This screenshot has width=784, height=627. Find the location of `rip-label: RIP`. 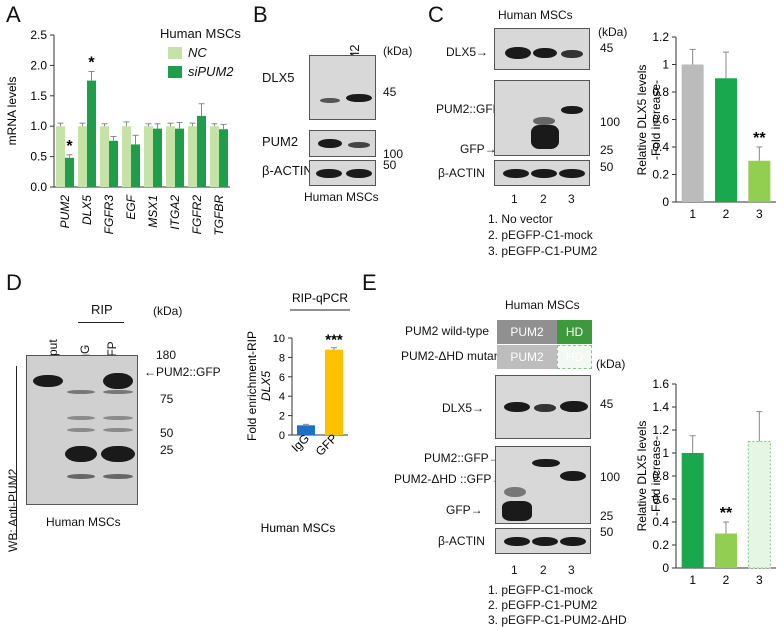

rip-label: RIP is located at coordinates (102, 309).